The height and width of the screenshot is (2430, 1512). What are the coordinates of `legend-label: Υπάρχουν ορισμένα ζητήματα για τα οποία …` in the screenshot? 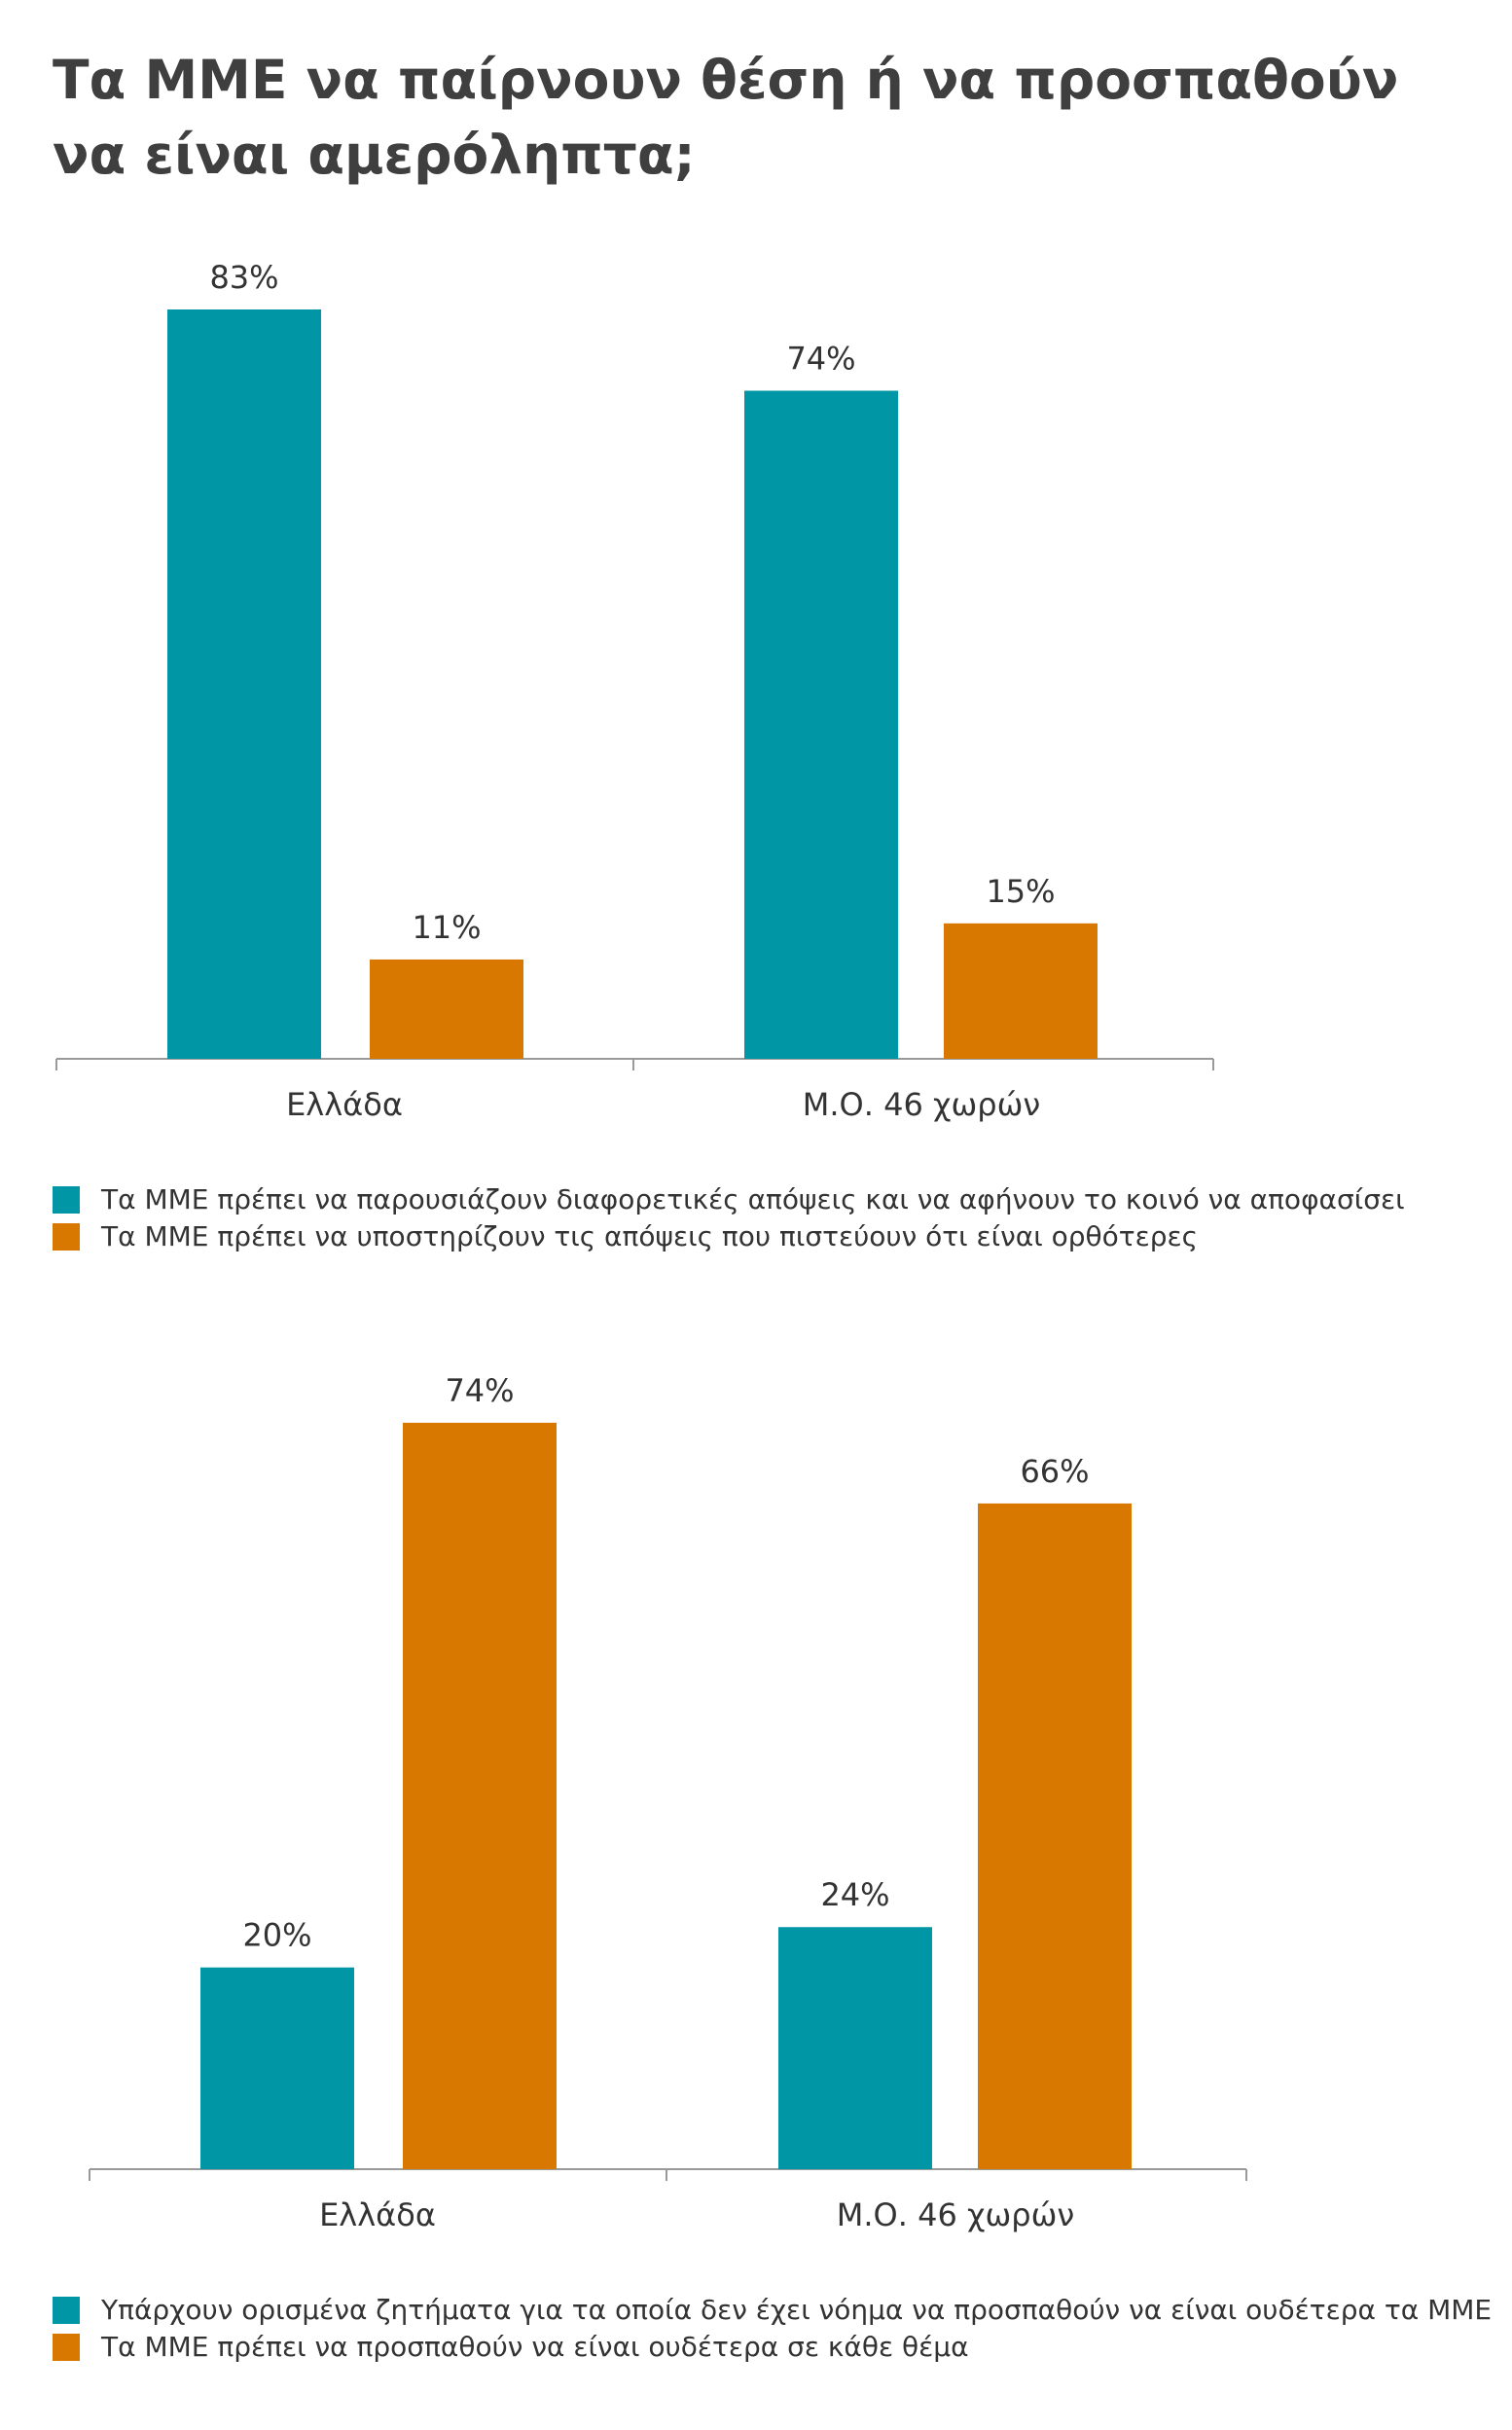 It's located at (797, 2310).